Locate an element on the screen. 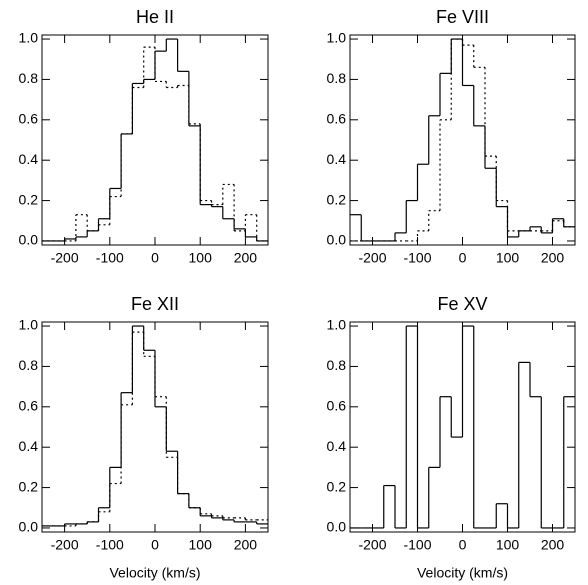 This screenshot has width=588, height=585. panel-title: Fe VIII is located at coordinates (462, 17).